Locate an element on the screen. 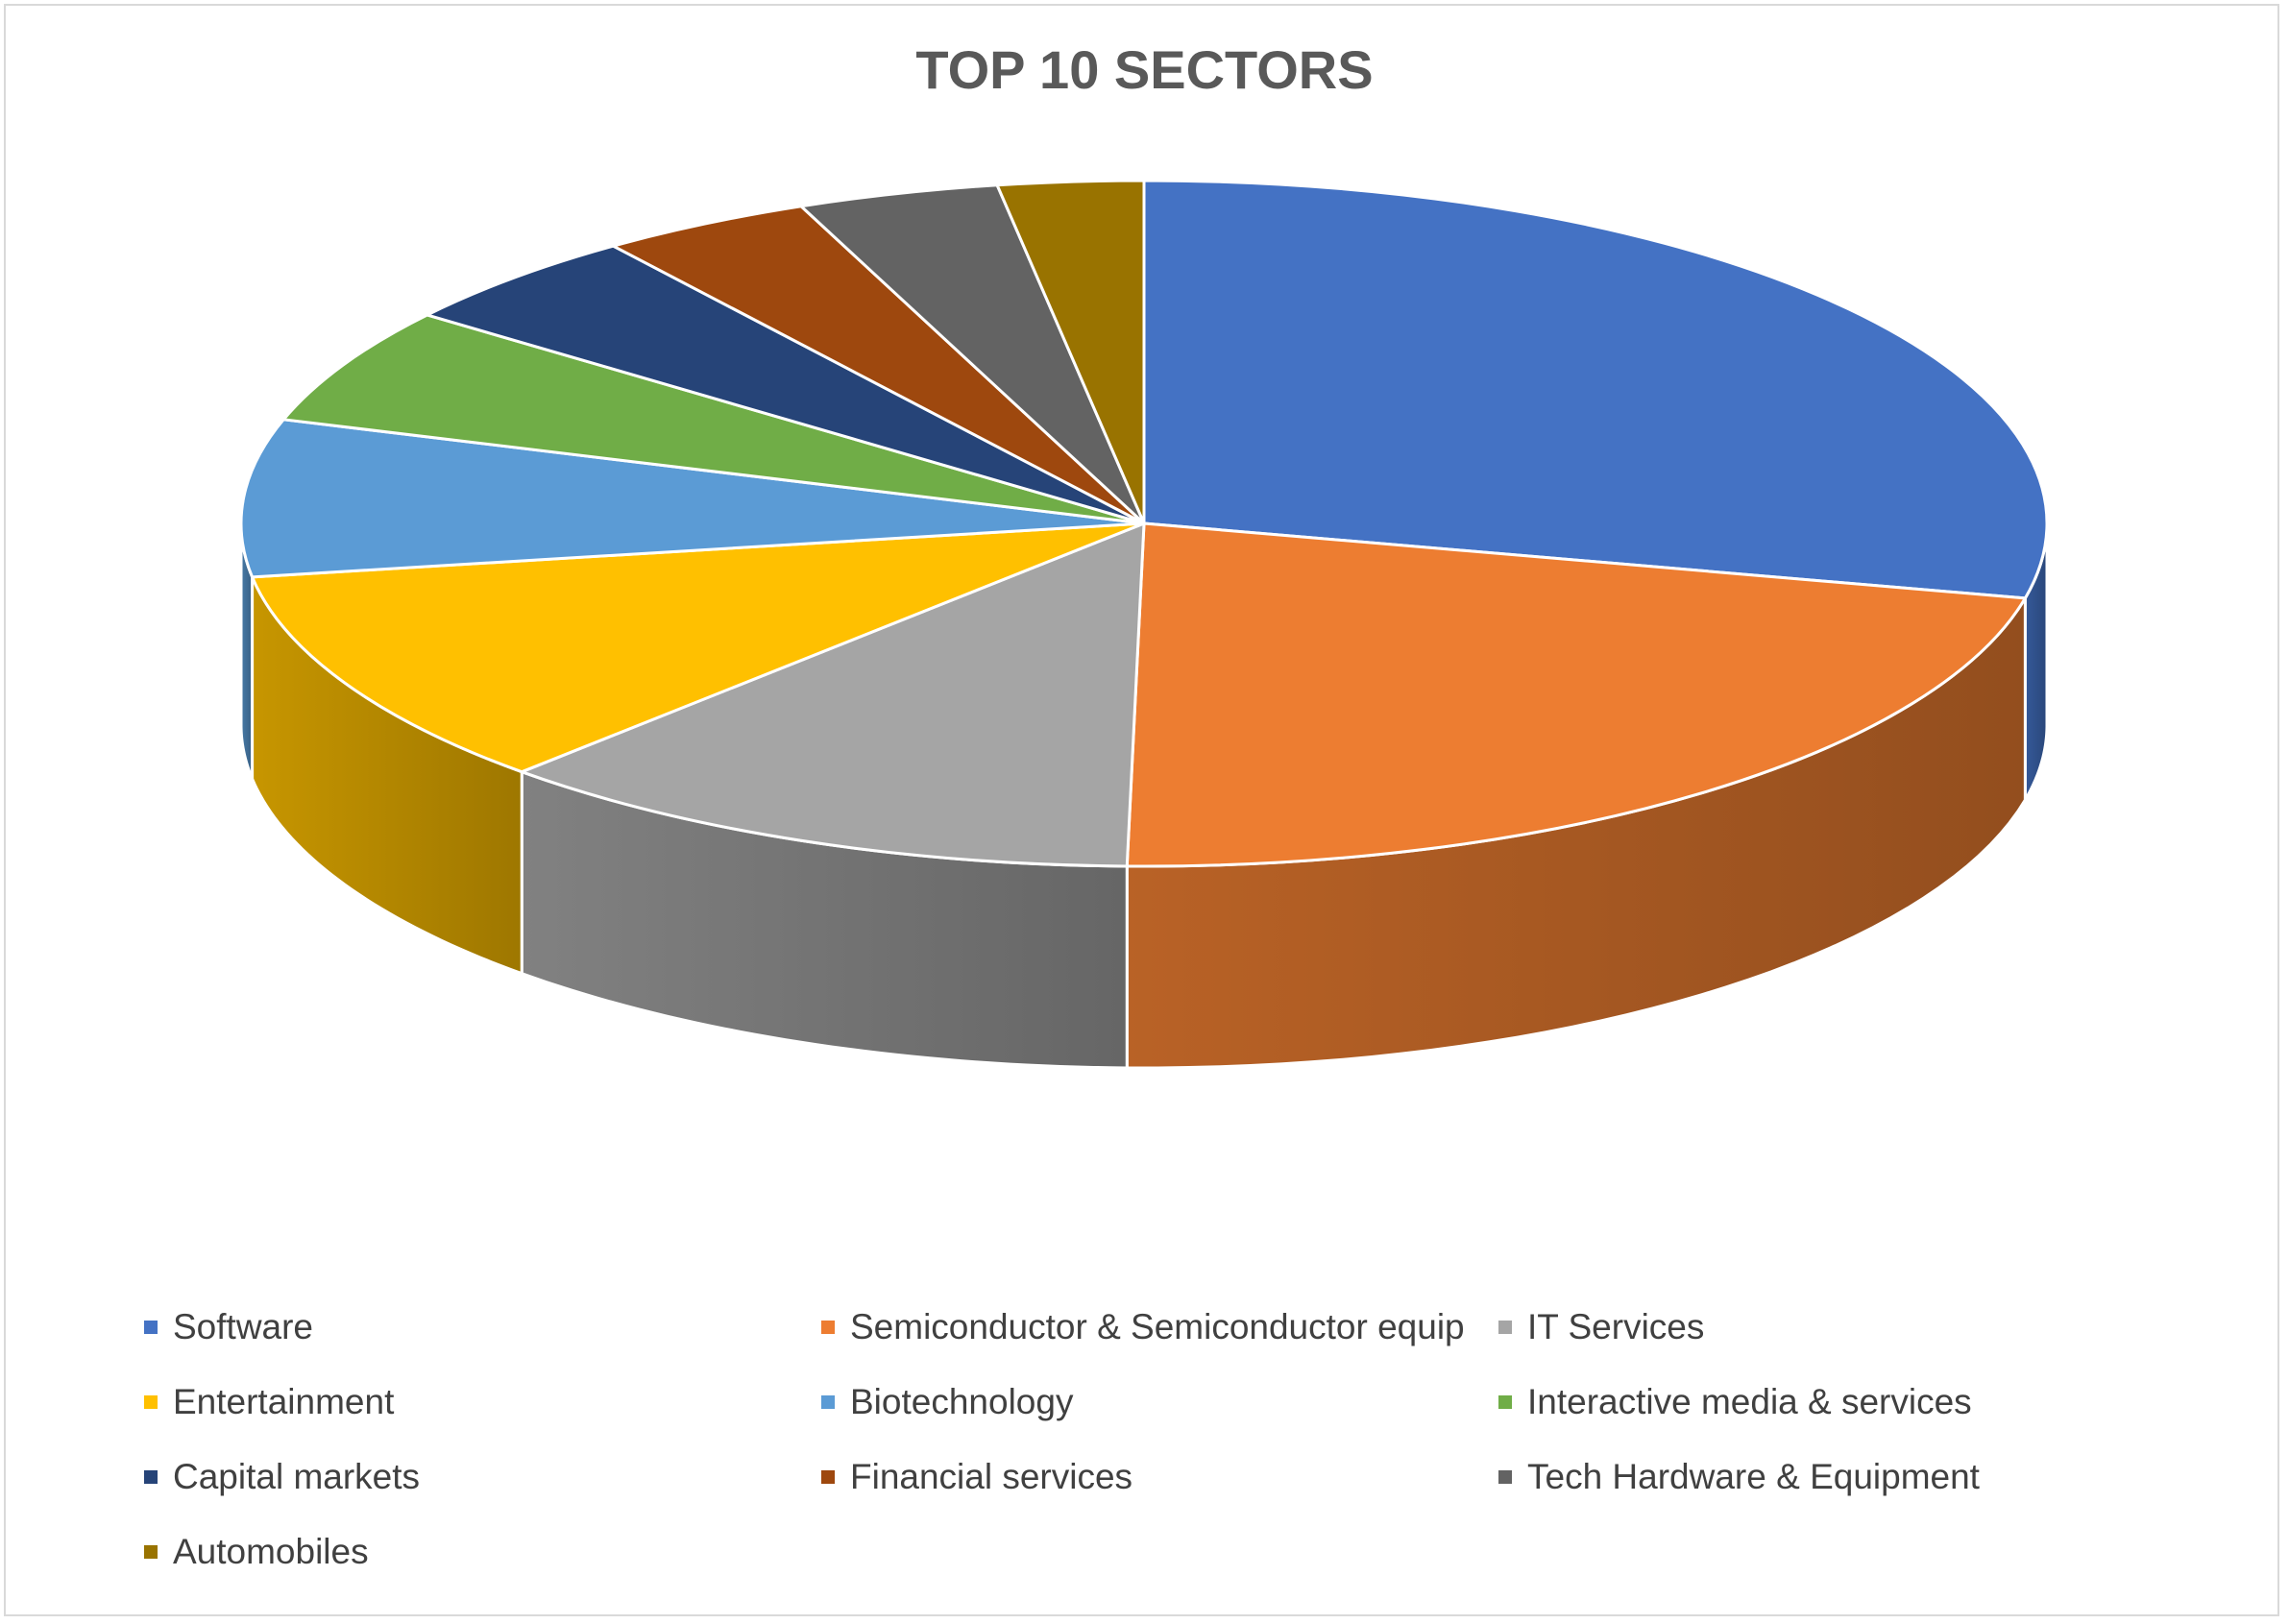 The image size is (2289, 1624). legend-item-it-services: IT Services is located at coordinates (1601, 1327).